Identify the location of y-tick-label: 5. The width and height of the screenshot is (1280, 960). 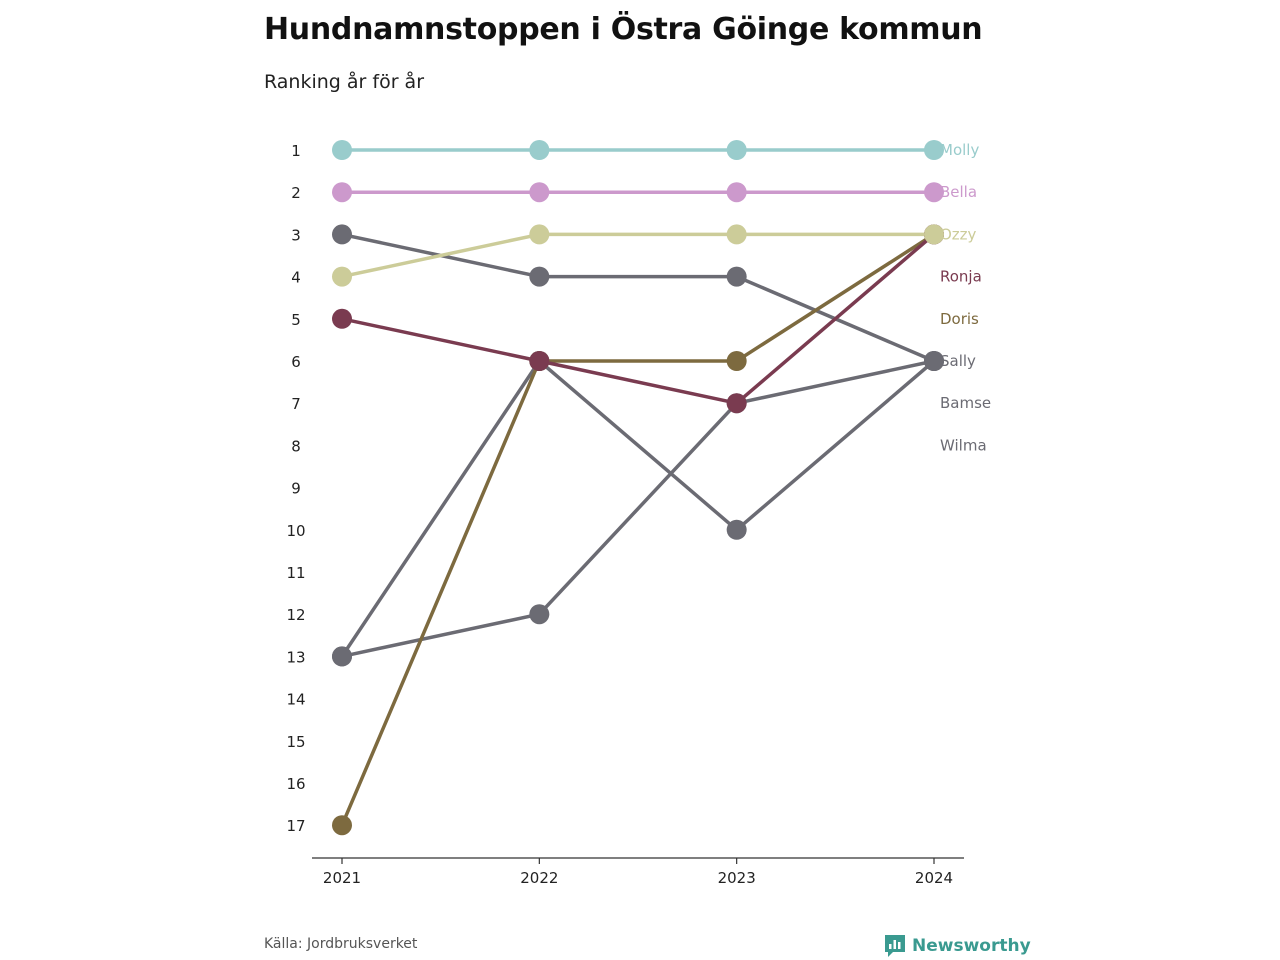
(296, 320).